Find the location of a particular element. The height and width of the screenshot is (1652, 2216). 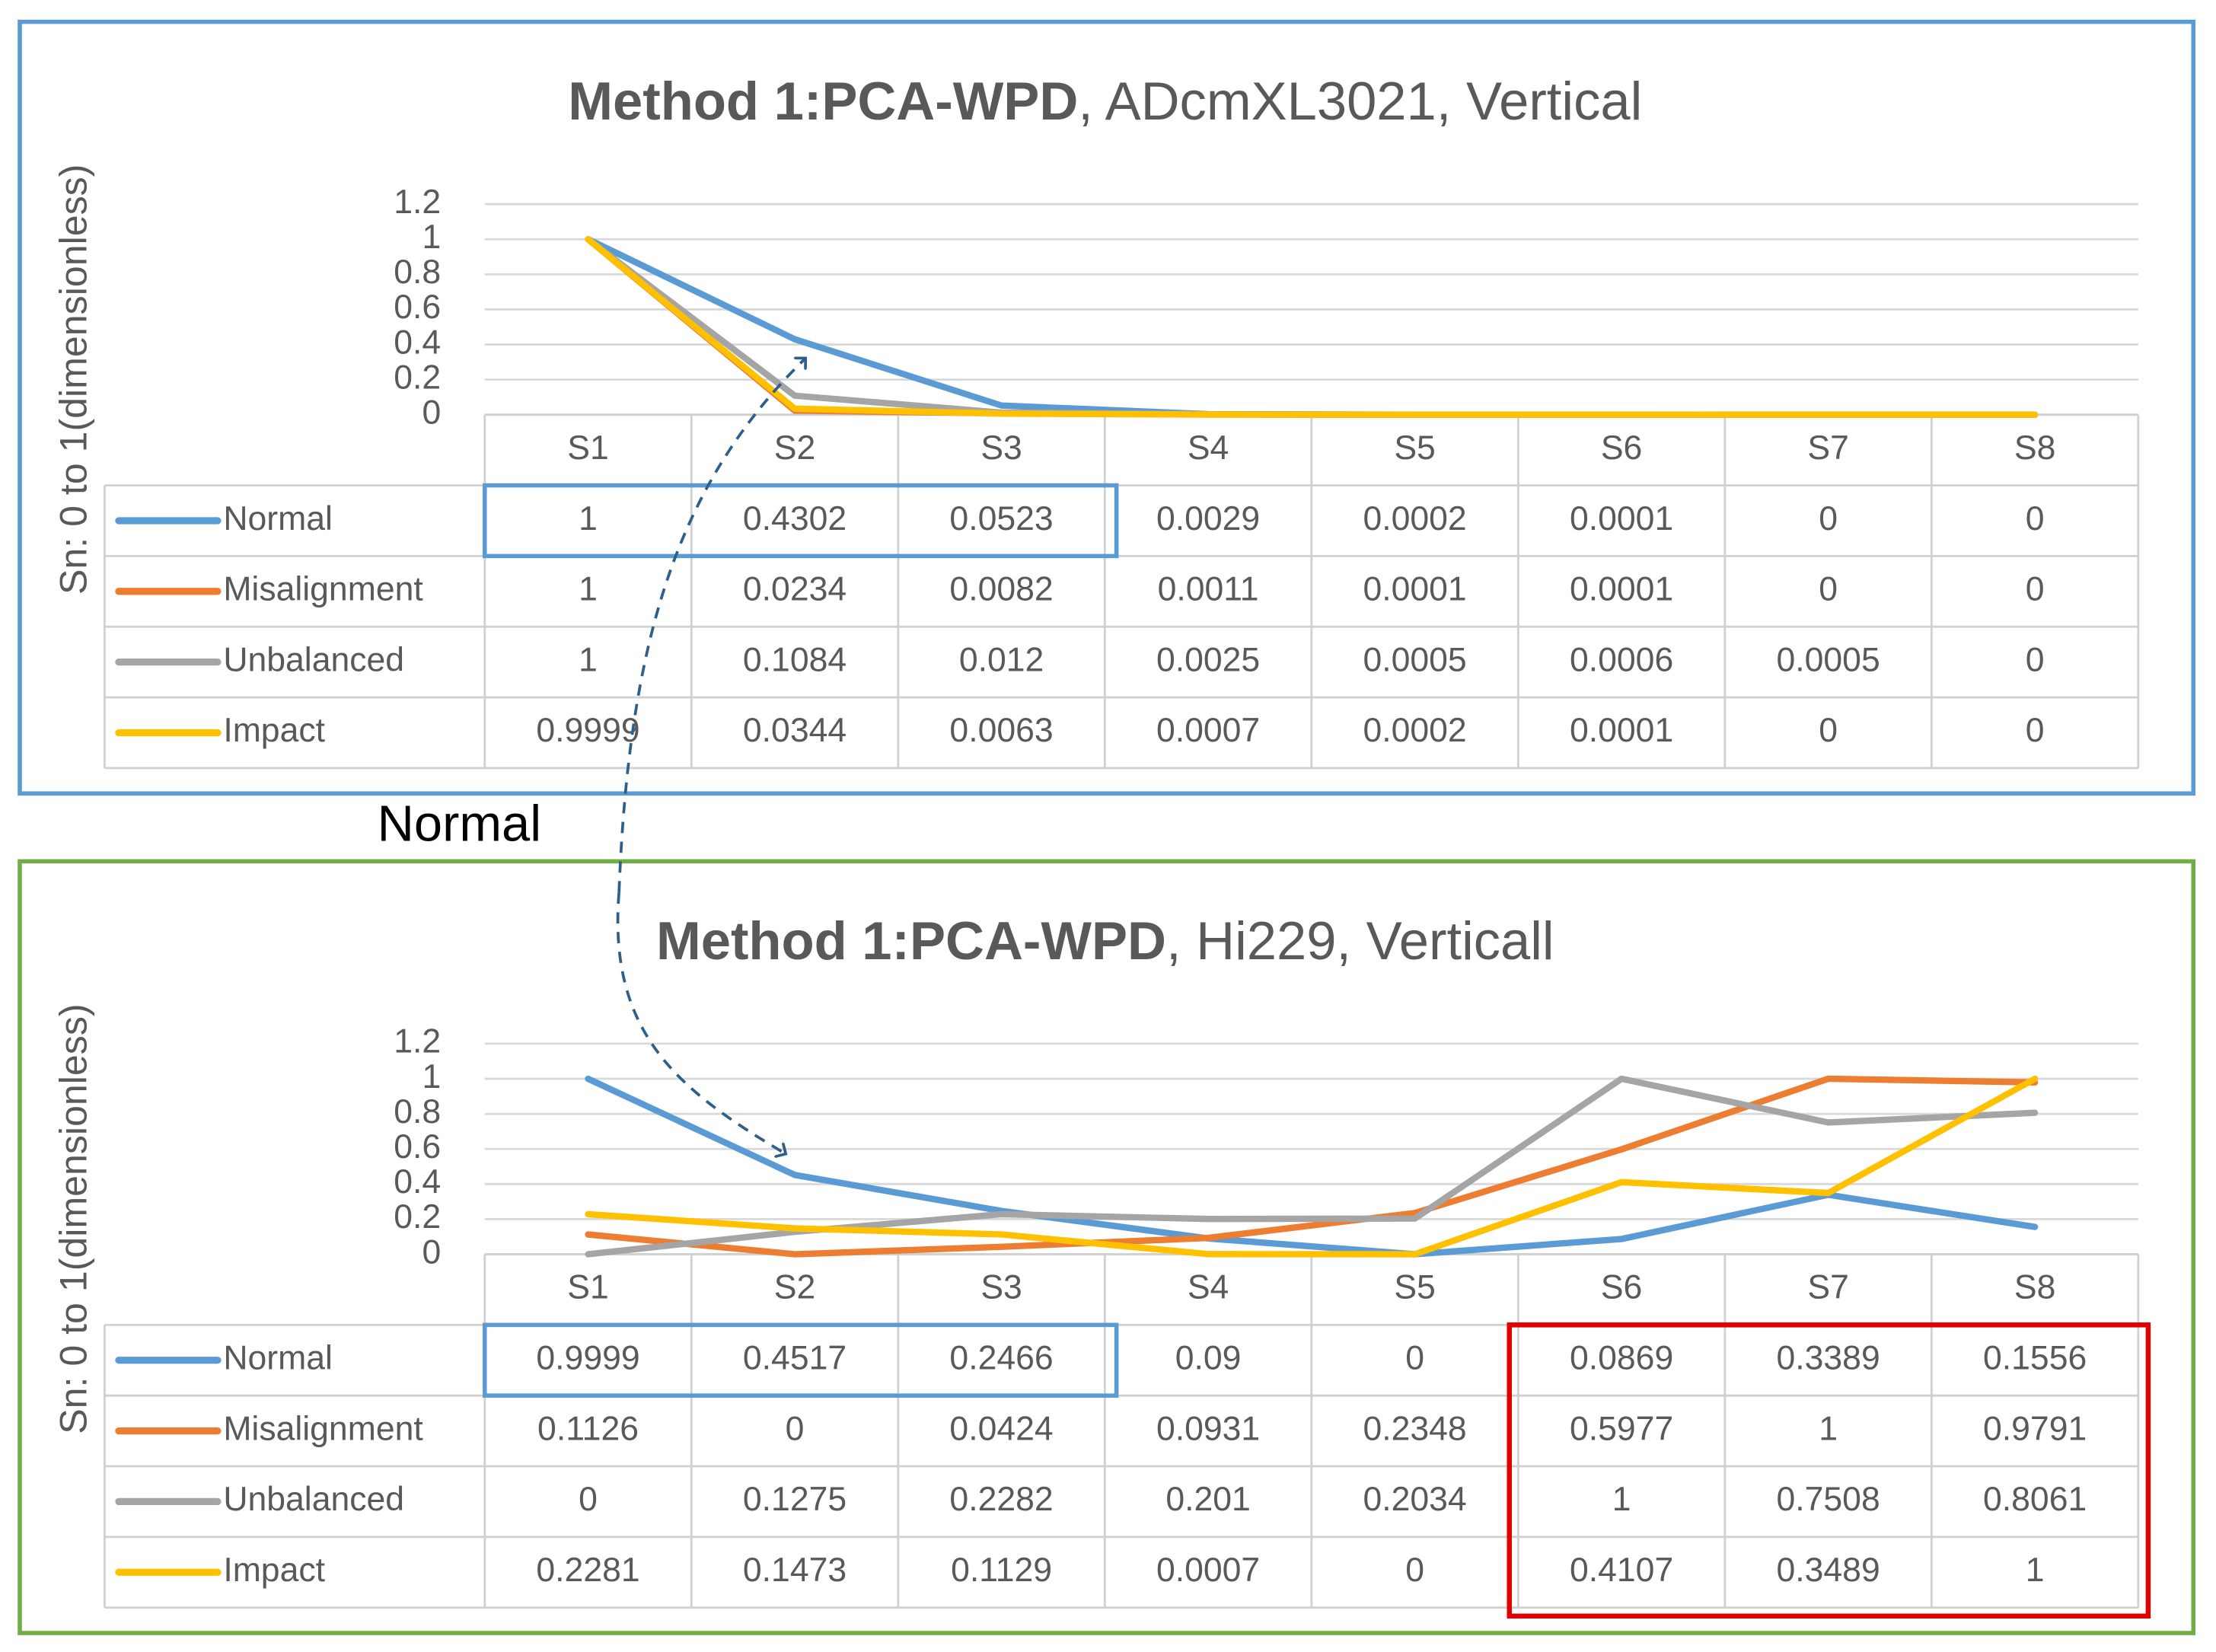

table-value: 0.8061 is located at coordinates (2035, 1499).